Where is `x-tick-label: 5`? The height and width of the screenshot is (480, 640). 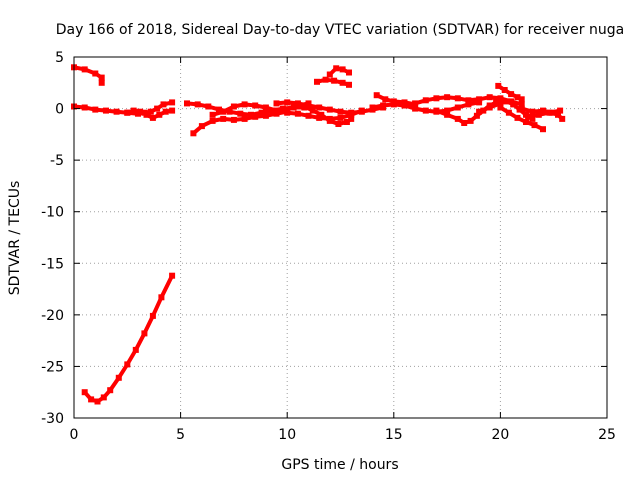
x-tick-label: 5 is located at coordinates (180, 435).